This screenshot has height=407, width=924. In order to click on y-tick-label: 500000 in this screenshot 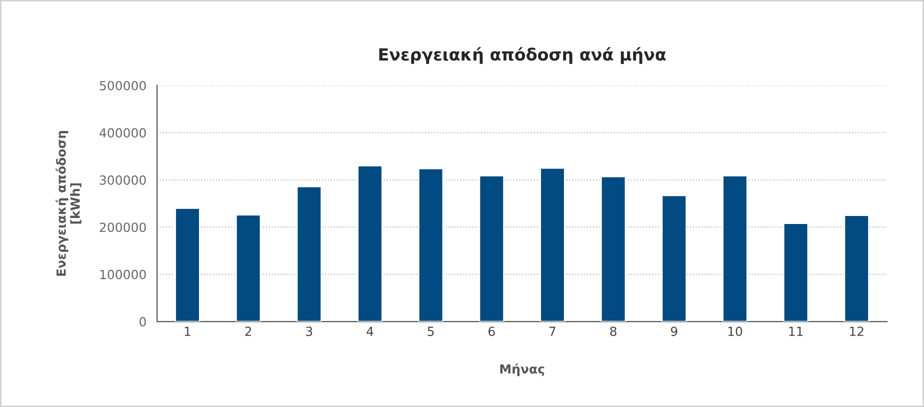, I will do `click(123, 85)`.